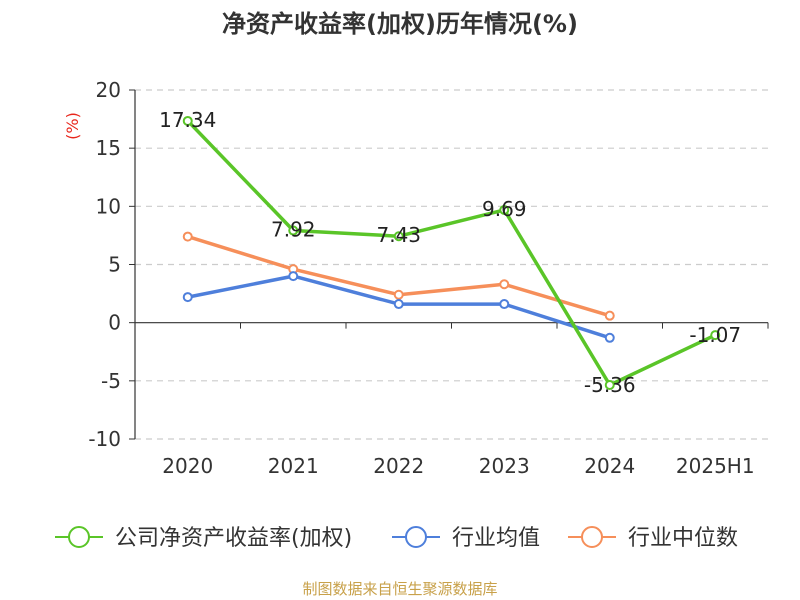 This screenshot has height=600, width=800. I want to click on data-label: -5.36, so click(610, 385).